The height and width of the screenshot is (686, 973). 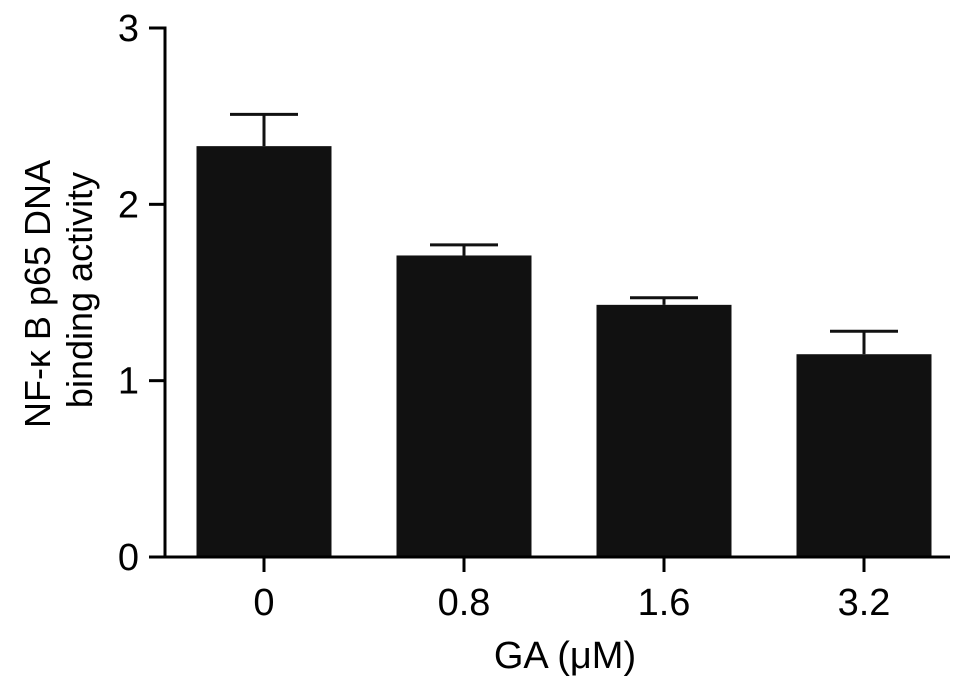 What do you see at coordinates (128, 205) in the screenshot?
I see `y-tick-label-2: 2` at bounding box center [128, 205].